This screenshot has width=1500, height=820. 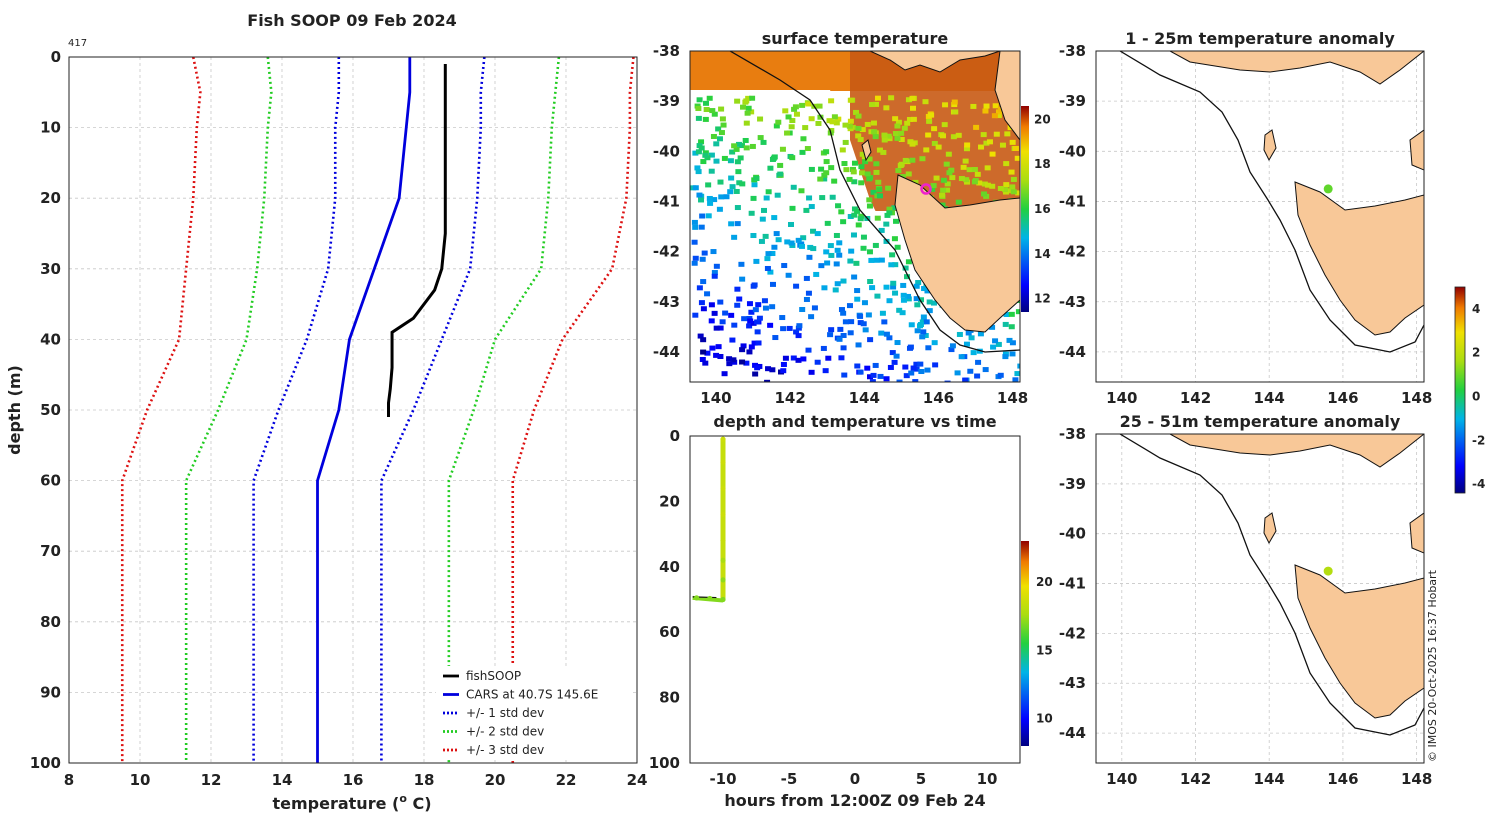 I want to click on anom1-ticks: 140 142 144 146 148 -38 -39 -40 -41 -42 -43 -44, so click(x=1245, y=224).